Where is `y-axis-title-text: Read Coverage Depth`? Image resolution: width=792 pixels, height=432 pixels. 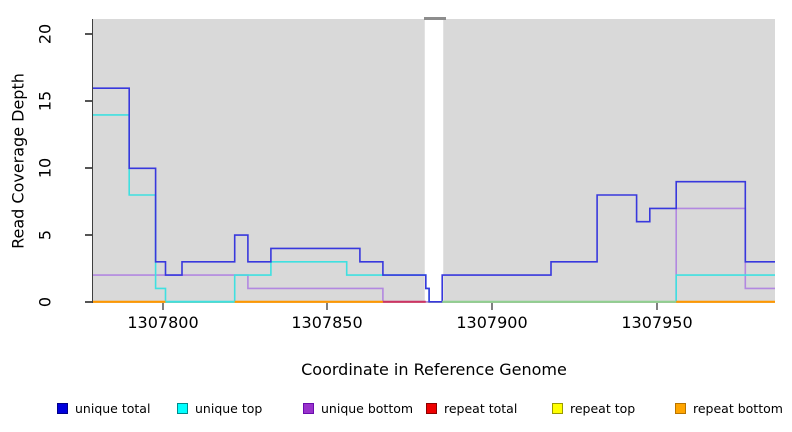 y-axis-title-text: Read Coverage Depth is located at coordinates (18, 161).